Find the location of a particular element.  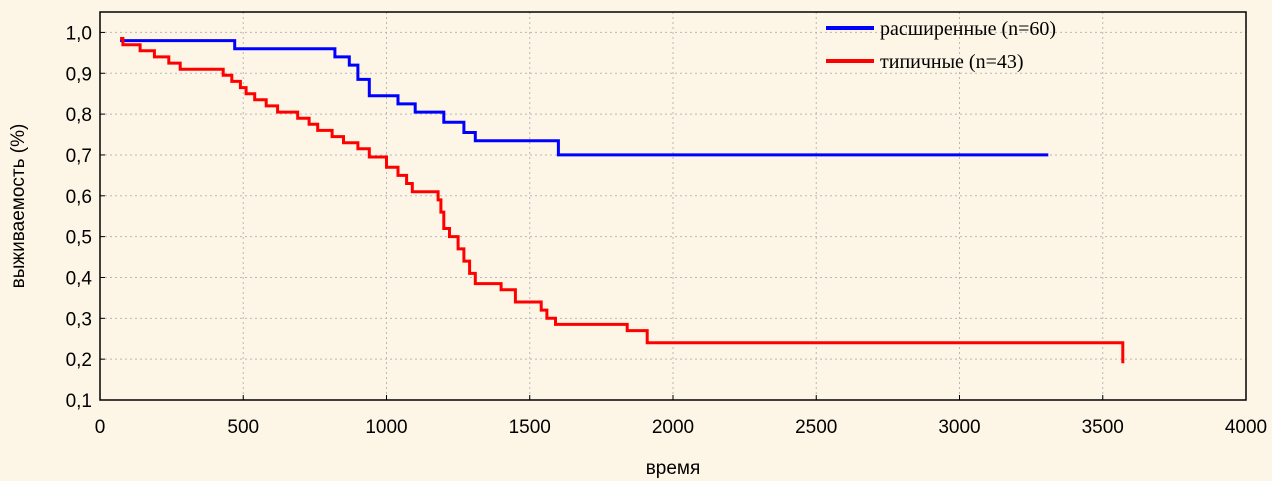

y-tick-label: 0,3 is located at coordinates (79, 319).